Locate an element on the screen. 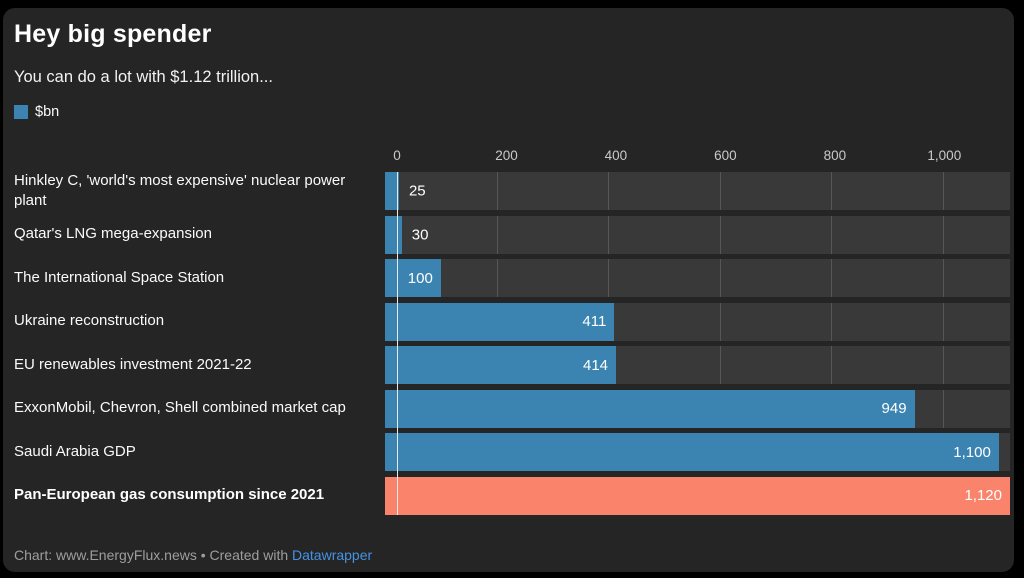 This screenshot has width=1024, height=578. bar-value-label: 30 is located at coordinates (420, 234).